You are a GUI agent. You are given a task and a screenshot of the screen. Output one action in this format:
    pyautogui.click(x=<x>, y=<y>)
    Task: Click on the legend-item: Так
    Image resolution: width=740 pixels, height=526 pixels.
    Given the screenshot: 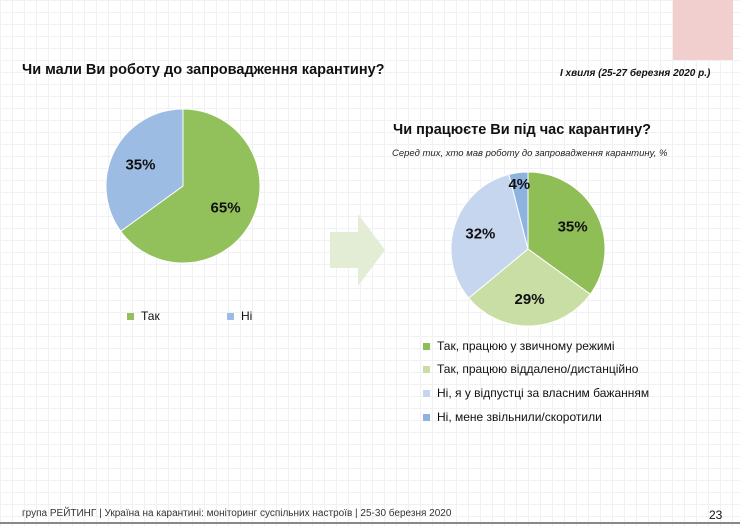 What is the action you would take?
    pyautogui.click(x=143, y=316)
    